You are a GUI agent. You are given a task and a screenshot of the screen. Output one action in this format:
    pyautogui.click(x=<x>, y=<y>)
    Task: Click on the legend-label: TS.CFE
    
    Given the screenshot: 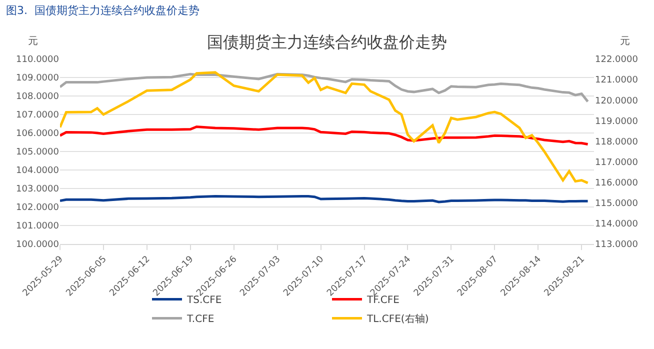 What is the action you would take?
    pyautogui.click(x=204, y=300)
    